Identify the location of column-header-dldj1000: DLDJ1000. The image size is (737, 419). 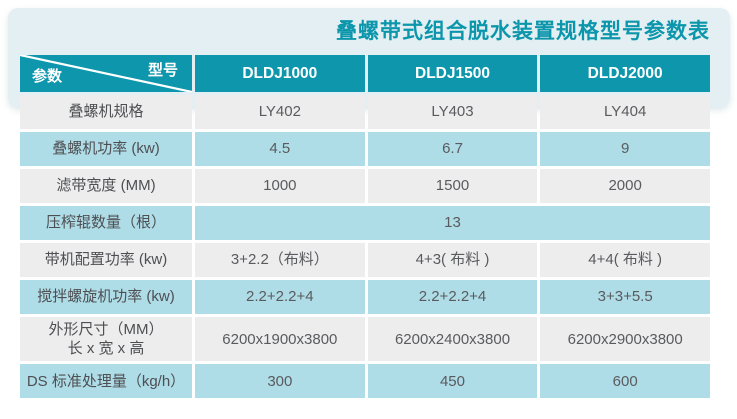
(280, 73).